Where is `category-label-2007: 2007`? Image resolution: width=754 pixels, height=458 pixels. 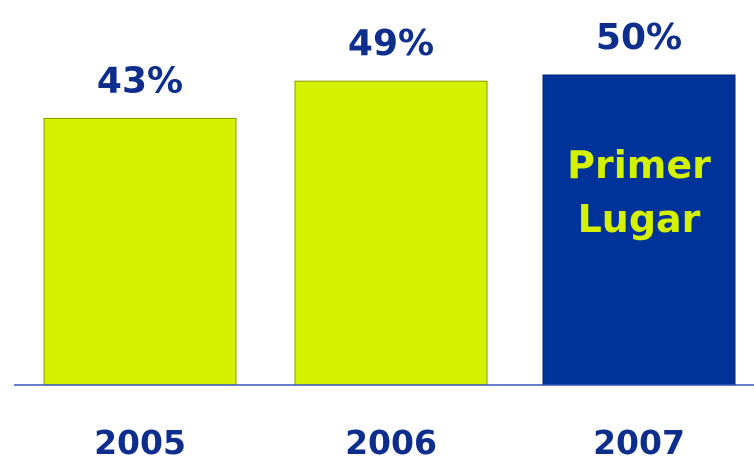
category-label-2007: 2007 is located at coordinates (639, 440).